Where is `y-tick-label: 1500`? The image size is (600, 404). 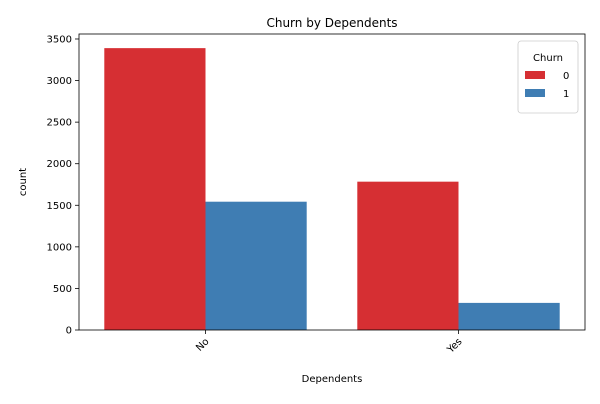
y-tick-label: 1500 is located at coordinates (59, 206).